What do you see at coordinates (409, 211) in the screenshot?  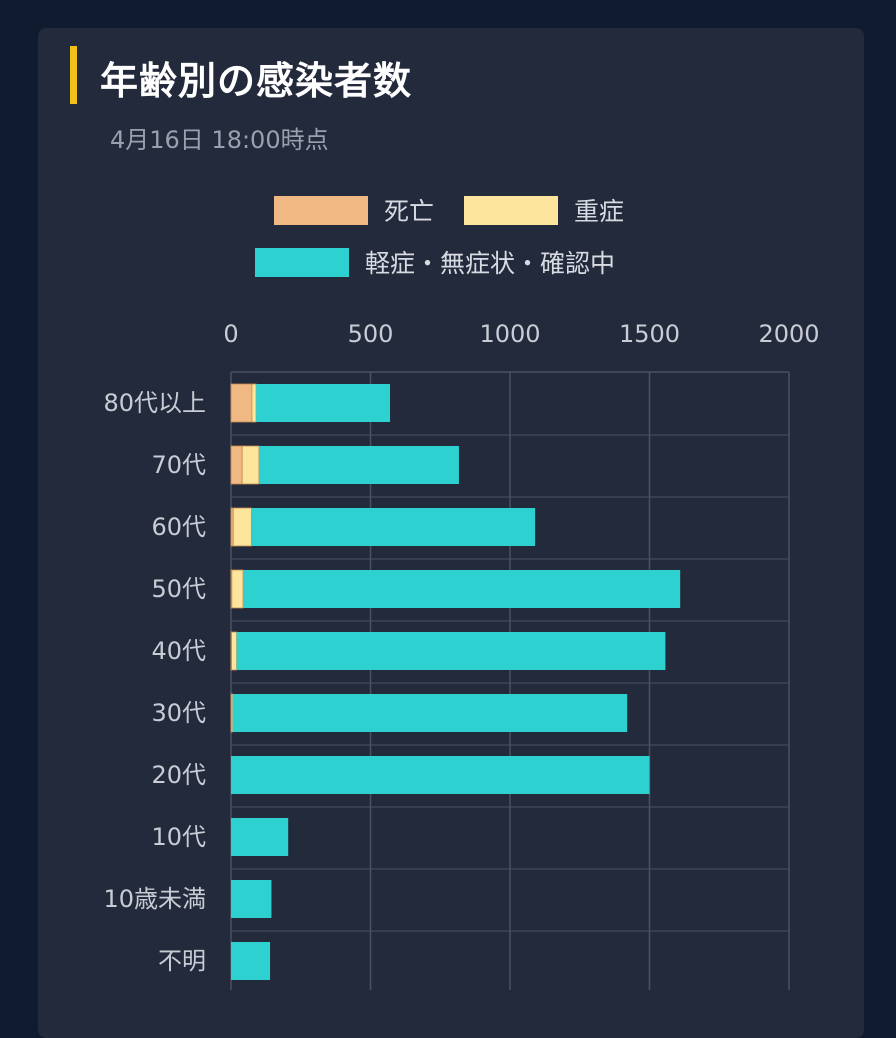 I see `legend-label-death: 死亡` at bounding box center [409, 211].